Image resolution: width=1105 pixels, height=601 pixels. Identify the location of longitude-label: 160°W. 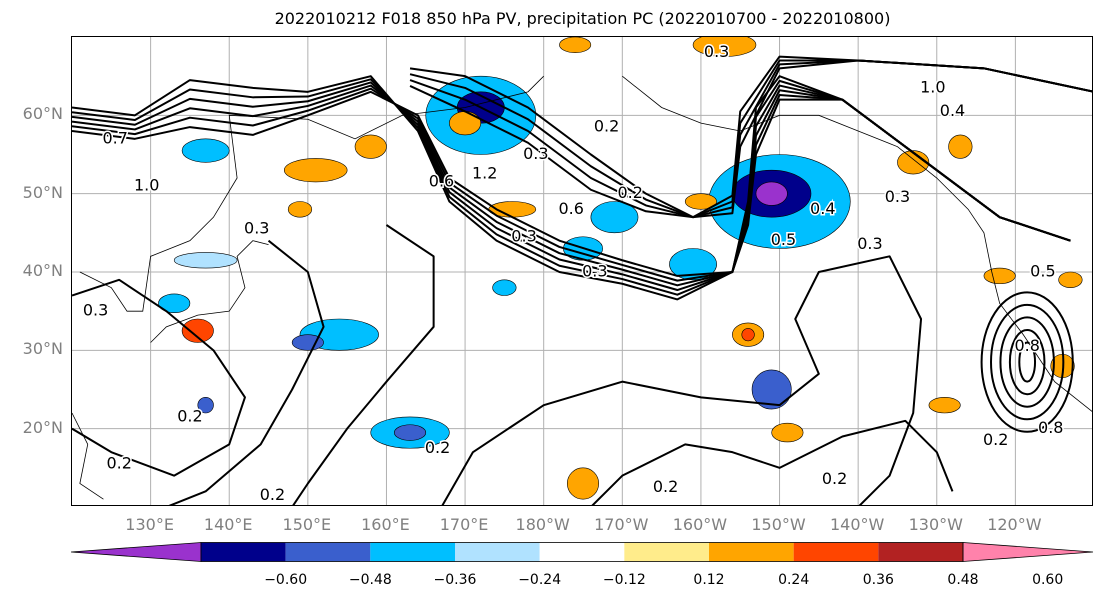
(700, 524).